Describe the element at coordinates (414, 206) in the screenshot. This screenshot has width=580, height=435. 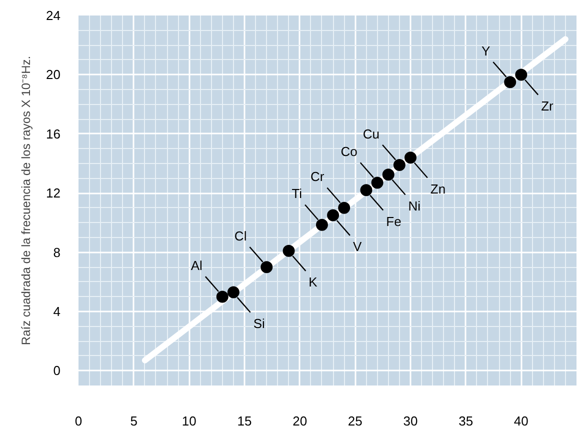
I see `annotation: Ni` at that location.